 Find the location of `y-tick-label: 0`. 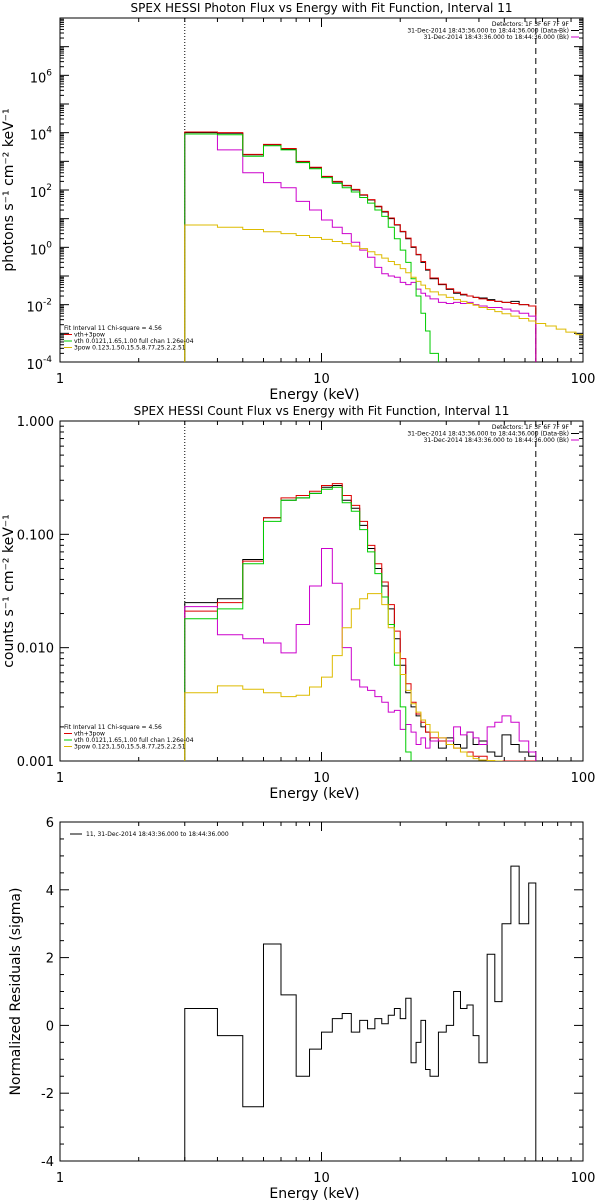

y-tick-label: 0 is located at coordinates (50, 1026).